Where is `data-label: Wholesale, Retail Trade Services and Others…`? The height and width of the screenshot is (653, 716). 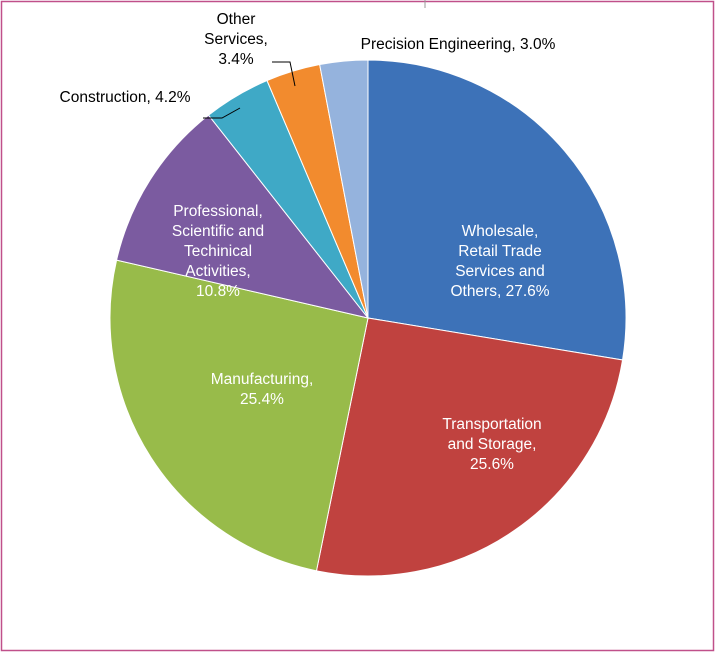 data-label: Wholesale, Retail Trade Services and Others… is located at coordinates (499, 261).